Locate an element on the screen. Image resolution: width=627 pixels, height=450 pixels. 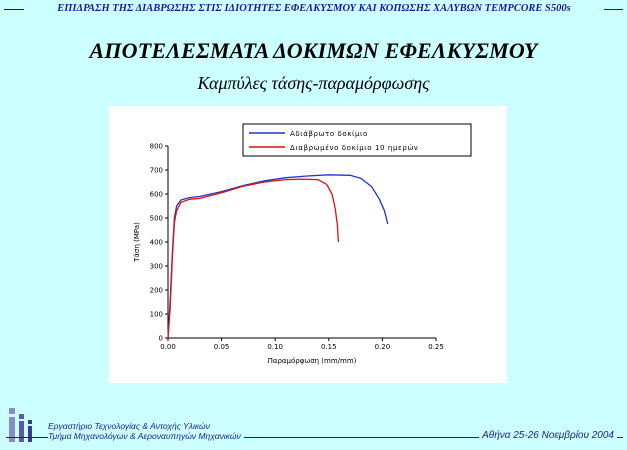
y-axis-label: Τάση (MPa) is located at coordinates (137, 242).